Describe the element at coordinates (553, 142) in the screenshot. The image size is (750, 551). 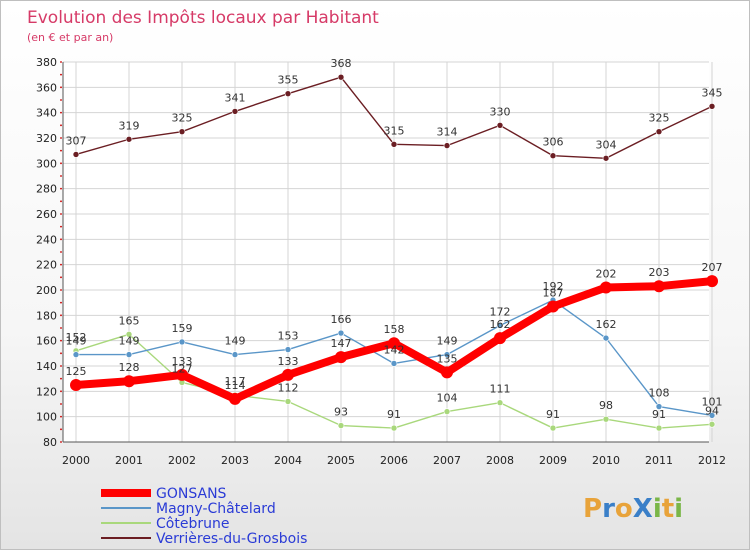
I see `data-label-verrieres-du-grosbois: 306` at that location.